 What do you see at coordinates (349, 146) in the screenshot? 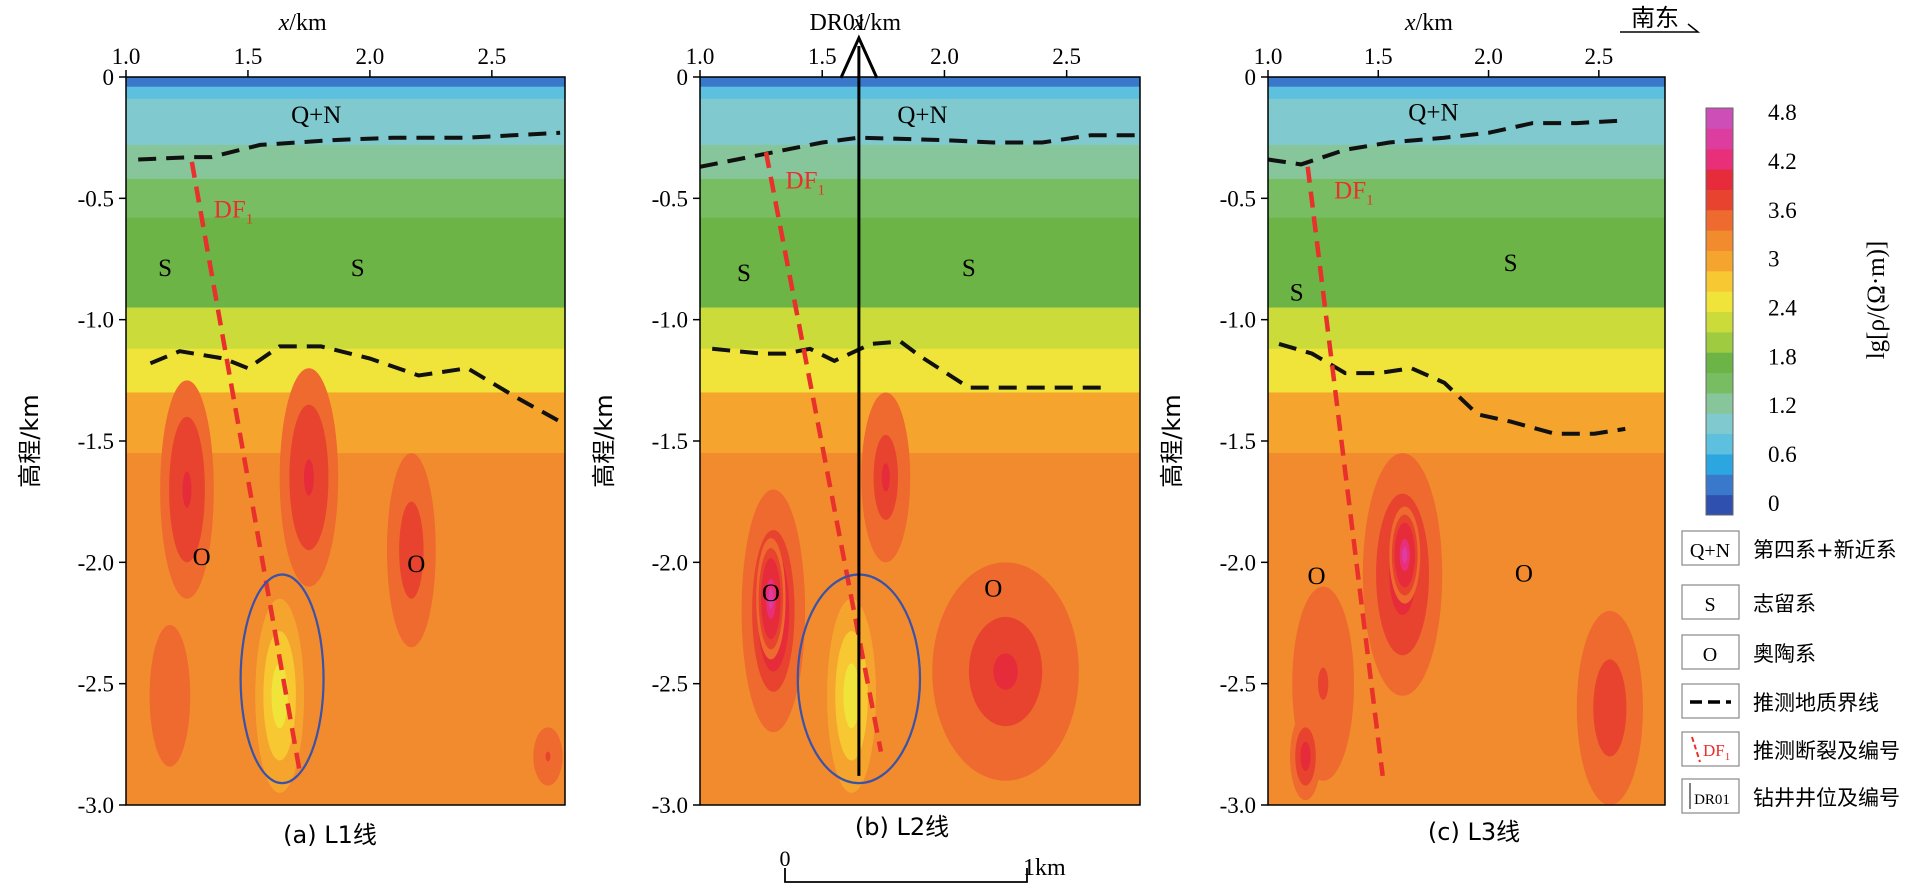
I see `geologic-boundary` at bounding box center [349, 146].